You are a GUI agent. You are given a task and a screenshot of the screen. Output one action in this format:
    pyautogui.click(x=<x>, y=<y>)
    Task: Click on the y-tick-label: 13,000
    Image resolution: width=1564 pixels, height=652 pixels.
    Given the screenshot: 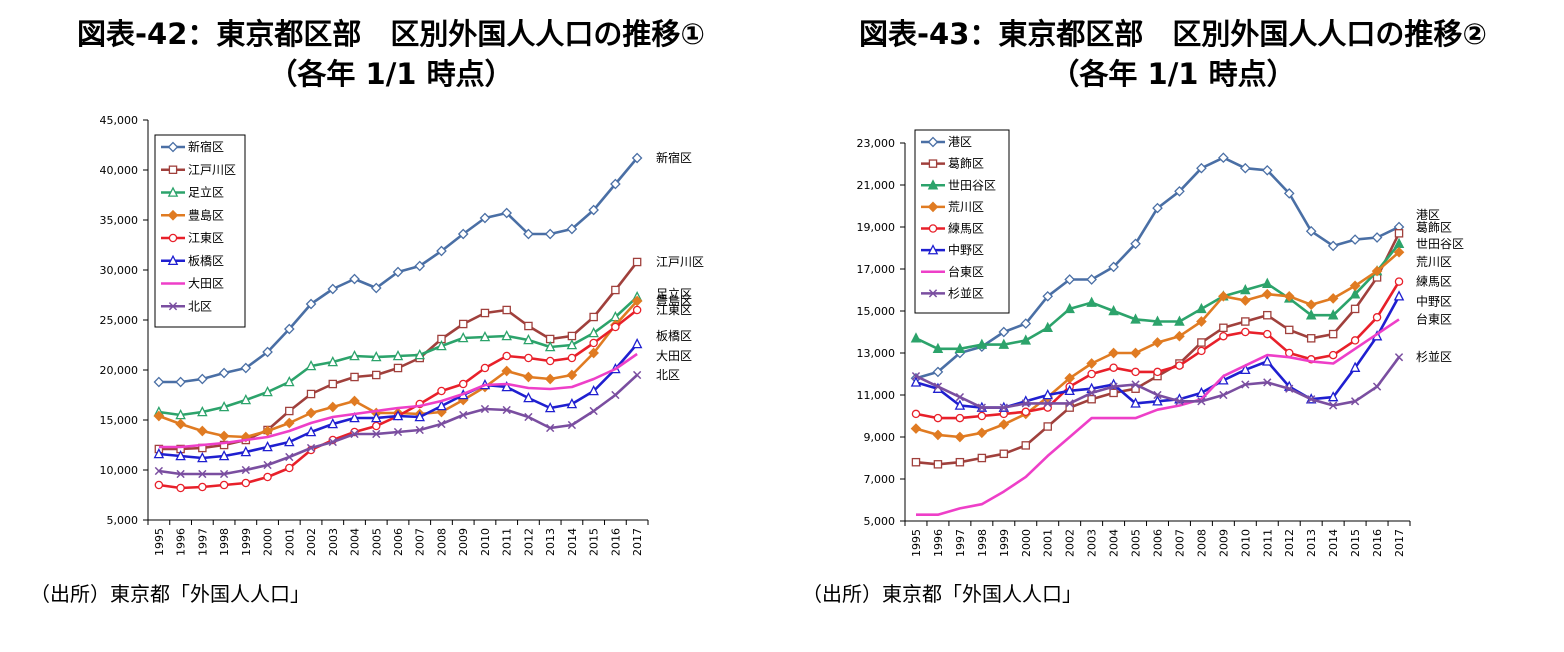 What is the action you would take?
    pyautogui.click(x=876, y=353)
    